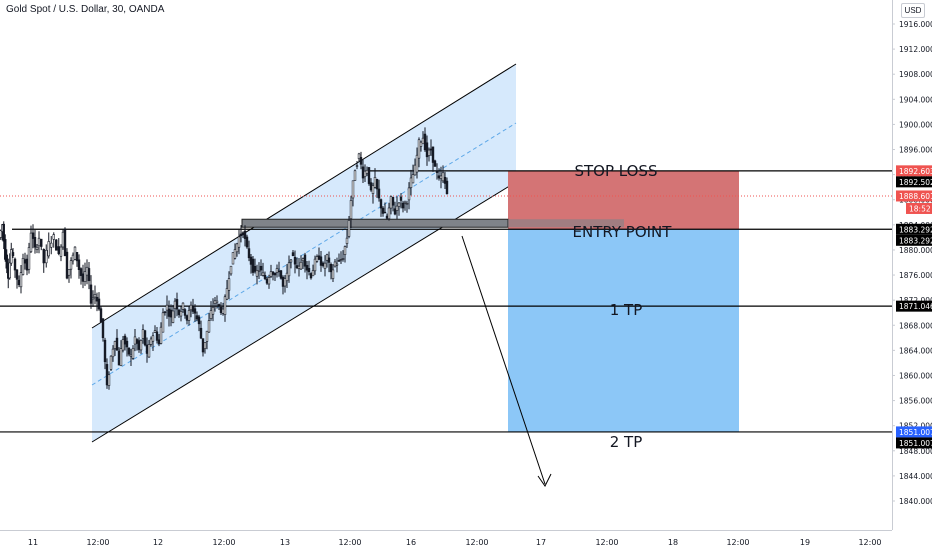 The image size is (932, 550). What do you see at coordinates (541, 542) in the screenshot?
I see `time-tick-label: 17` at bounding box center [541, 542].